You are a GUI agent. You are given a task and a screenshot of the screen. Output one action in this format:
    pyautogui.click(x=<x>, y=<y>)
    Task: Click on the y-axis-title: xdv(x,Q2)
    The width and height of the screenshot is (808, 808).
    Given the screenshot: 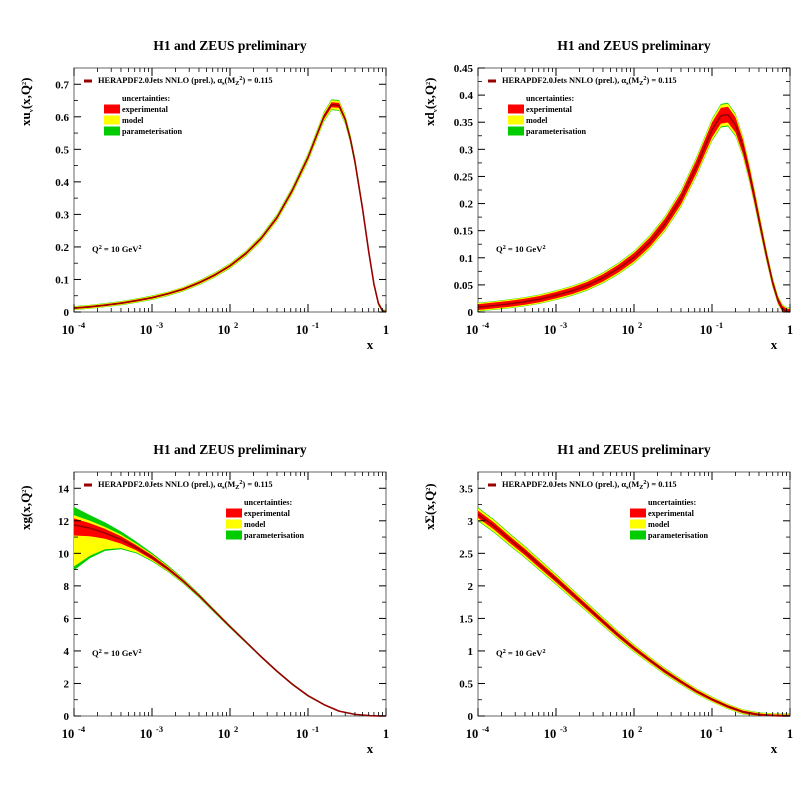 What is the action you would take?
    pyautogui.click(x=430, y=102)
    